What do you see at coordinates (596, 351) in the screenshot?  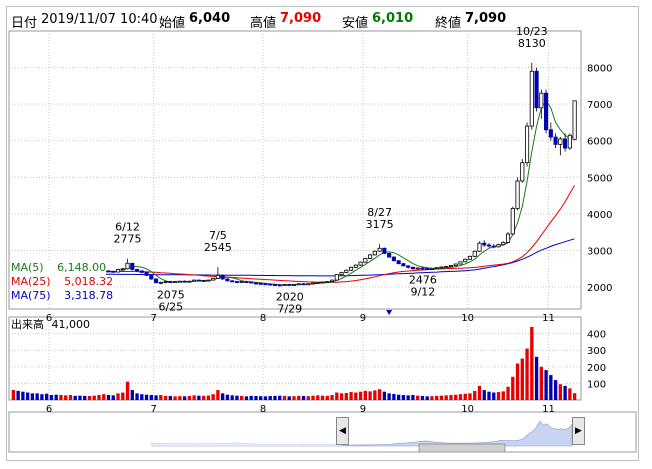 I see `y-tick-label-volume: 300` at bounding box center [596, 351].